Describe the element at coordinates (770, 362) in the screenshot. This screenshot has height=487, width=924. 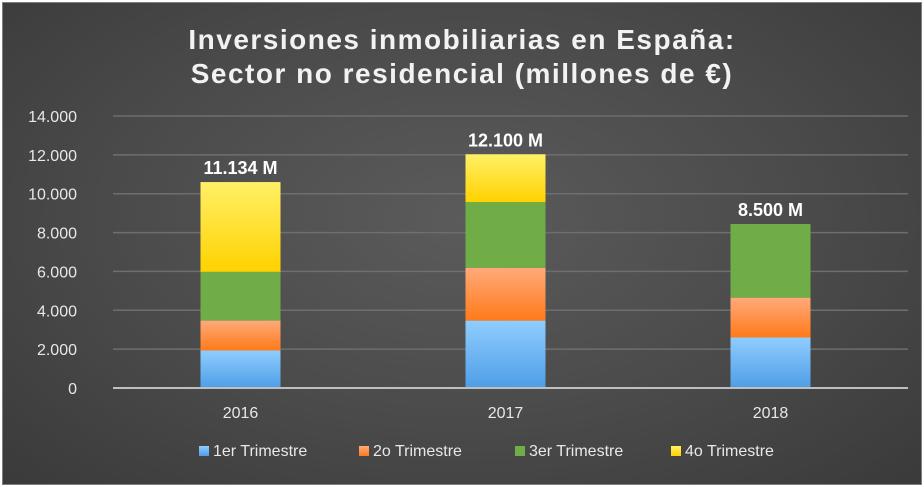
I see `bar-segment-1er-trimestre-2018` at that location.